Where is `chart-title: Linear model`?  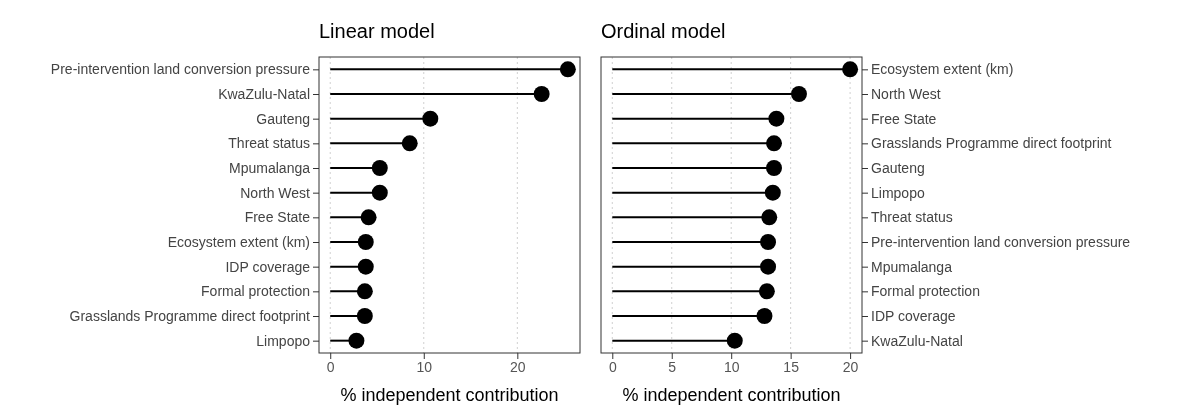
chart-title: Linear model is located at coordinates (377, 31).